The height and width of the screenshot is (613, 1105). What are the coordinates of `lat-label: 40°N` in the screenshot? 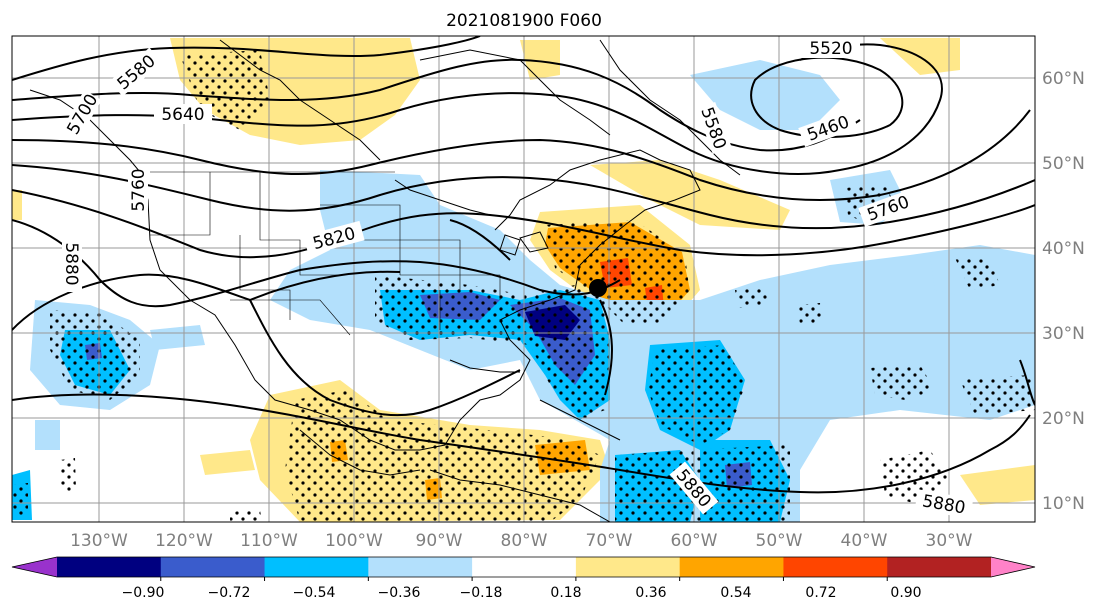 It's located at (1063, 249).